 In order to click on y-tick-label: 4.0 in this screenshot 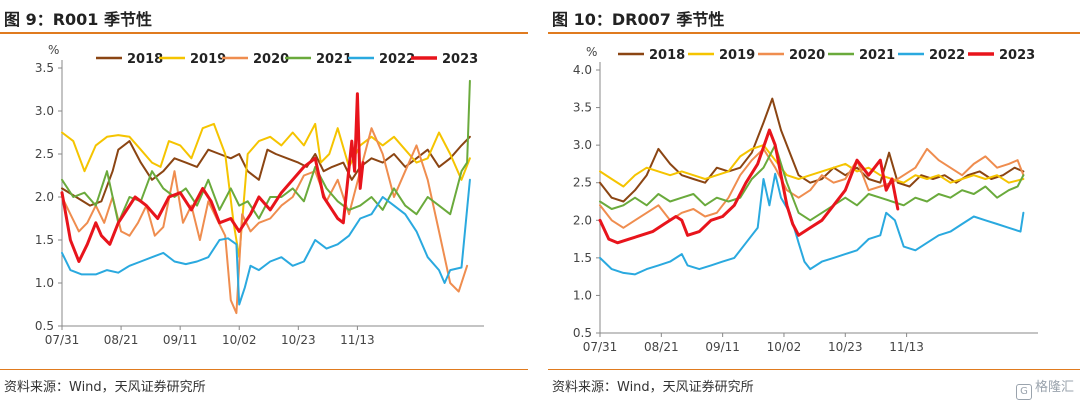, I will do `click(582, 70)`.